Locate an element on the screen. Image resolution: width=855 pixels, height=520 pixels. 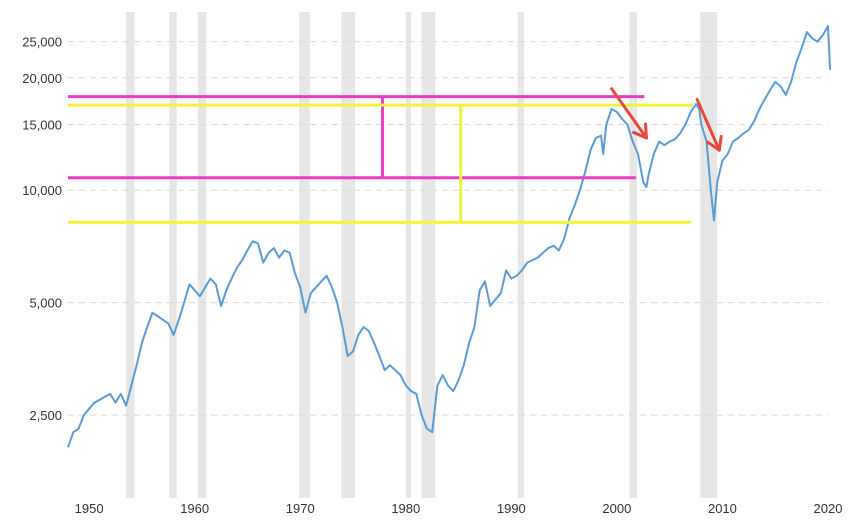
x-tick-label: 1960 is located at coordinates (194, 508).